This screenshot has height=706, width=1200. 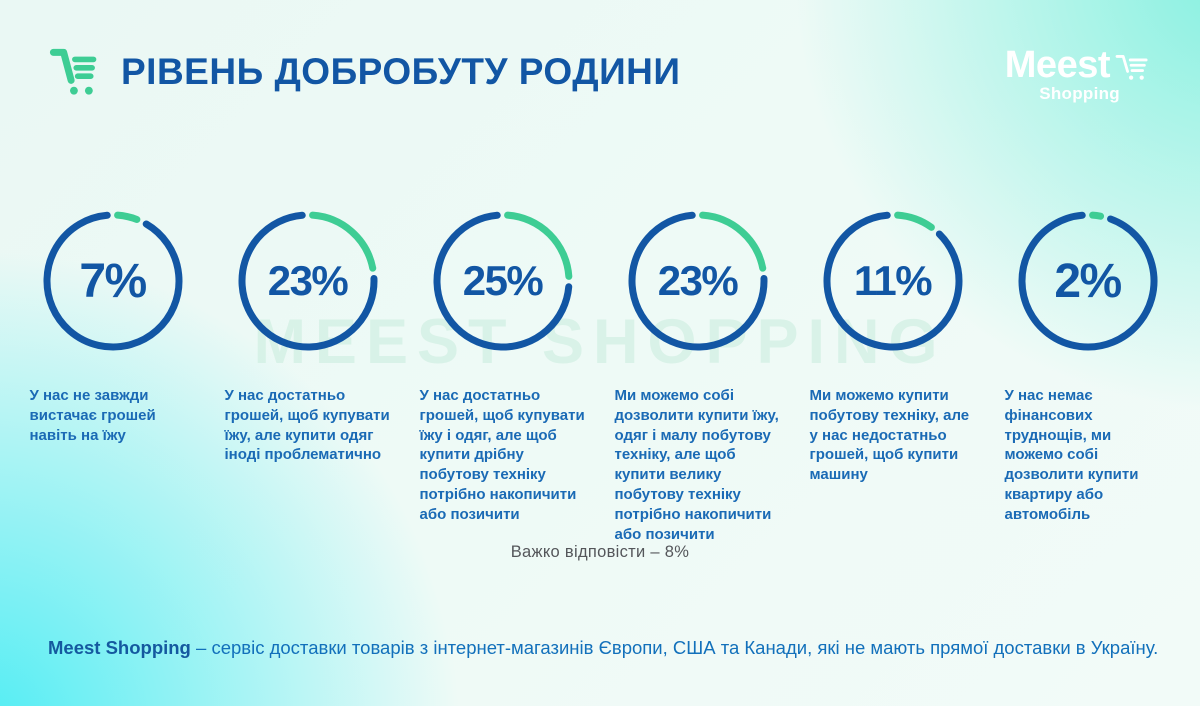 What do you see at coordinates (600, 342) in the screenshot?
I see `watermark-text: MEEST SHOPPING` at bounding box center [600, 342].